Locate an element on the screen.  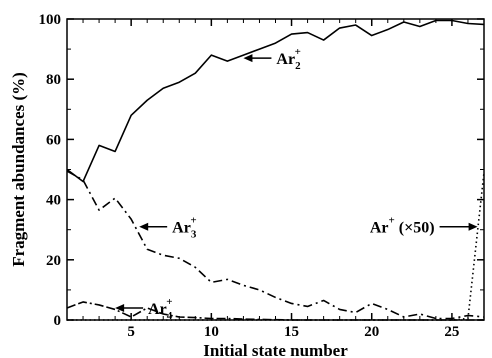
y-tick-label: 60 is located at coordinates (53, 140).